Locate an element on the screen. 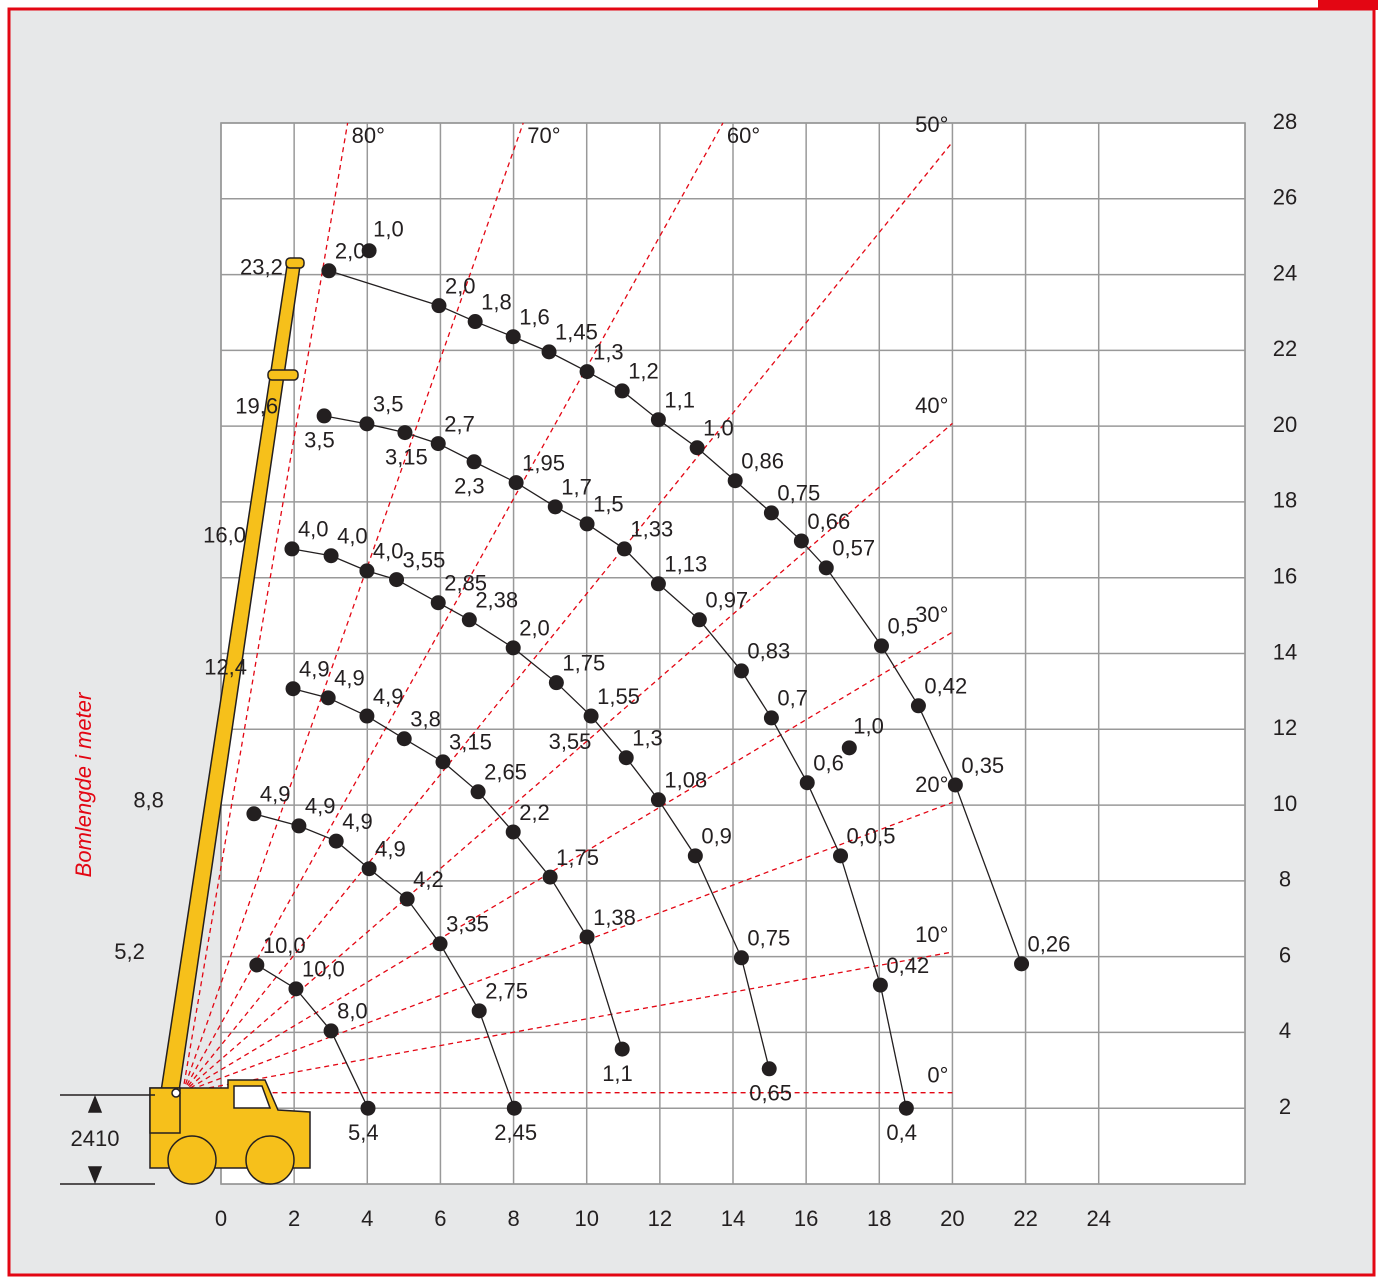 This screenshot has height=1281, width=1383. load-label: 2,7 is located at coordinates (459, 423).